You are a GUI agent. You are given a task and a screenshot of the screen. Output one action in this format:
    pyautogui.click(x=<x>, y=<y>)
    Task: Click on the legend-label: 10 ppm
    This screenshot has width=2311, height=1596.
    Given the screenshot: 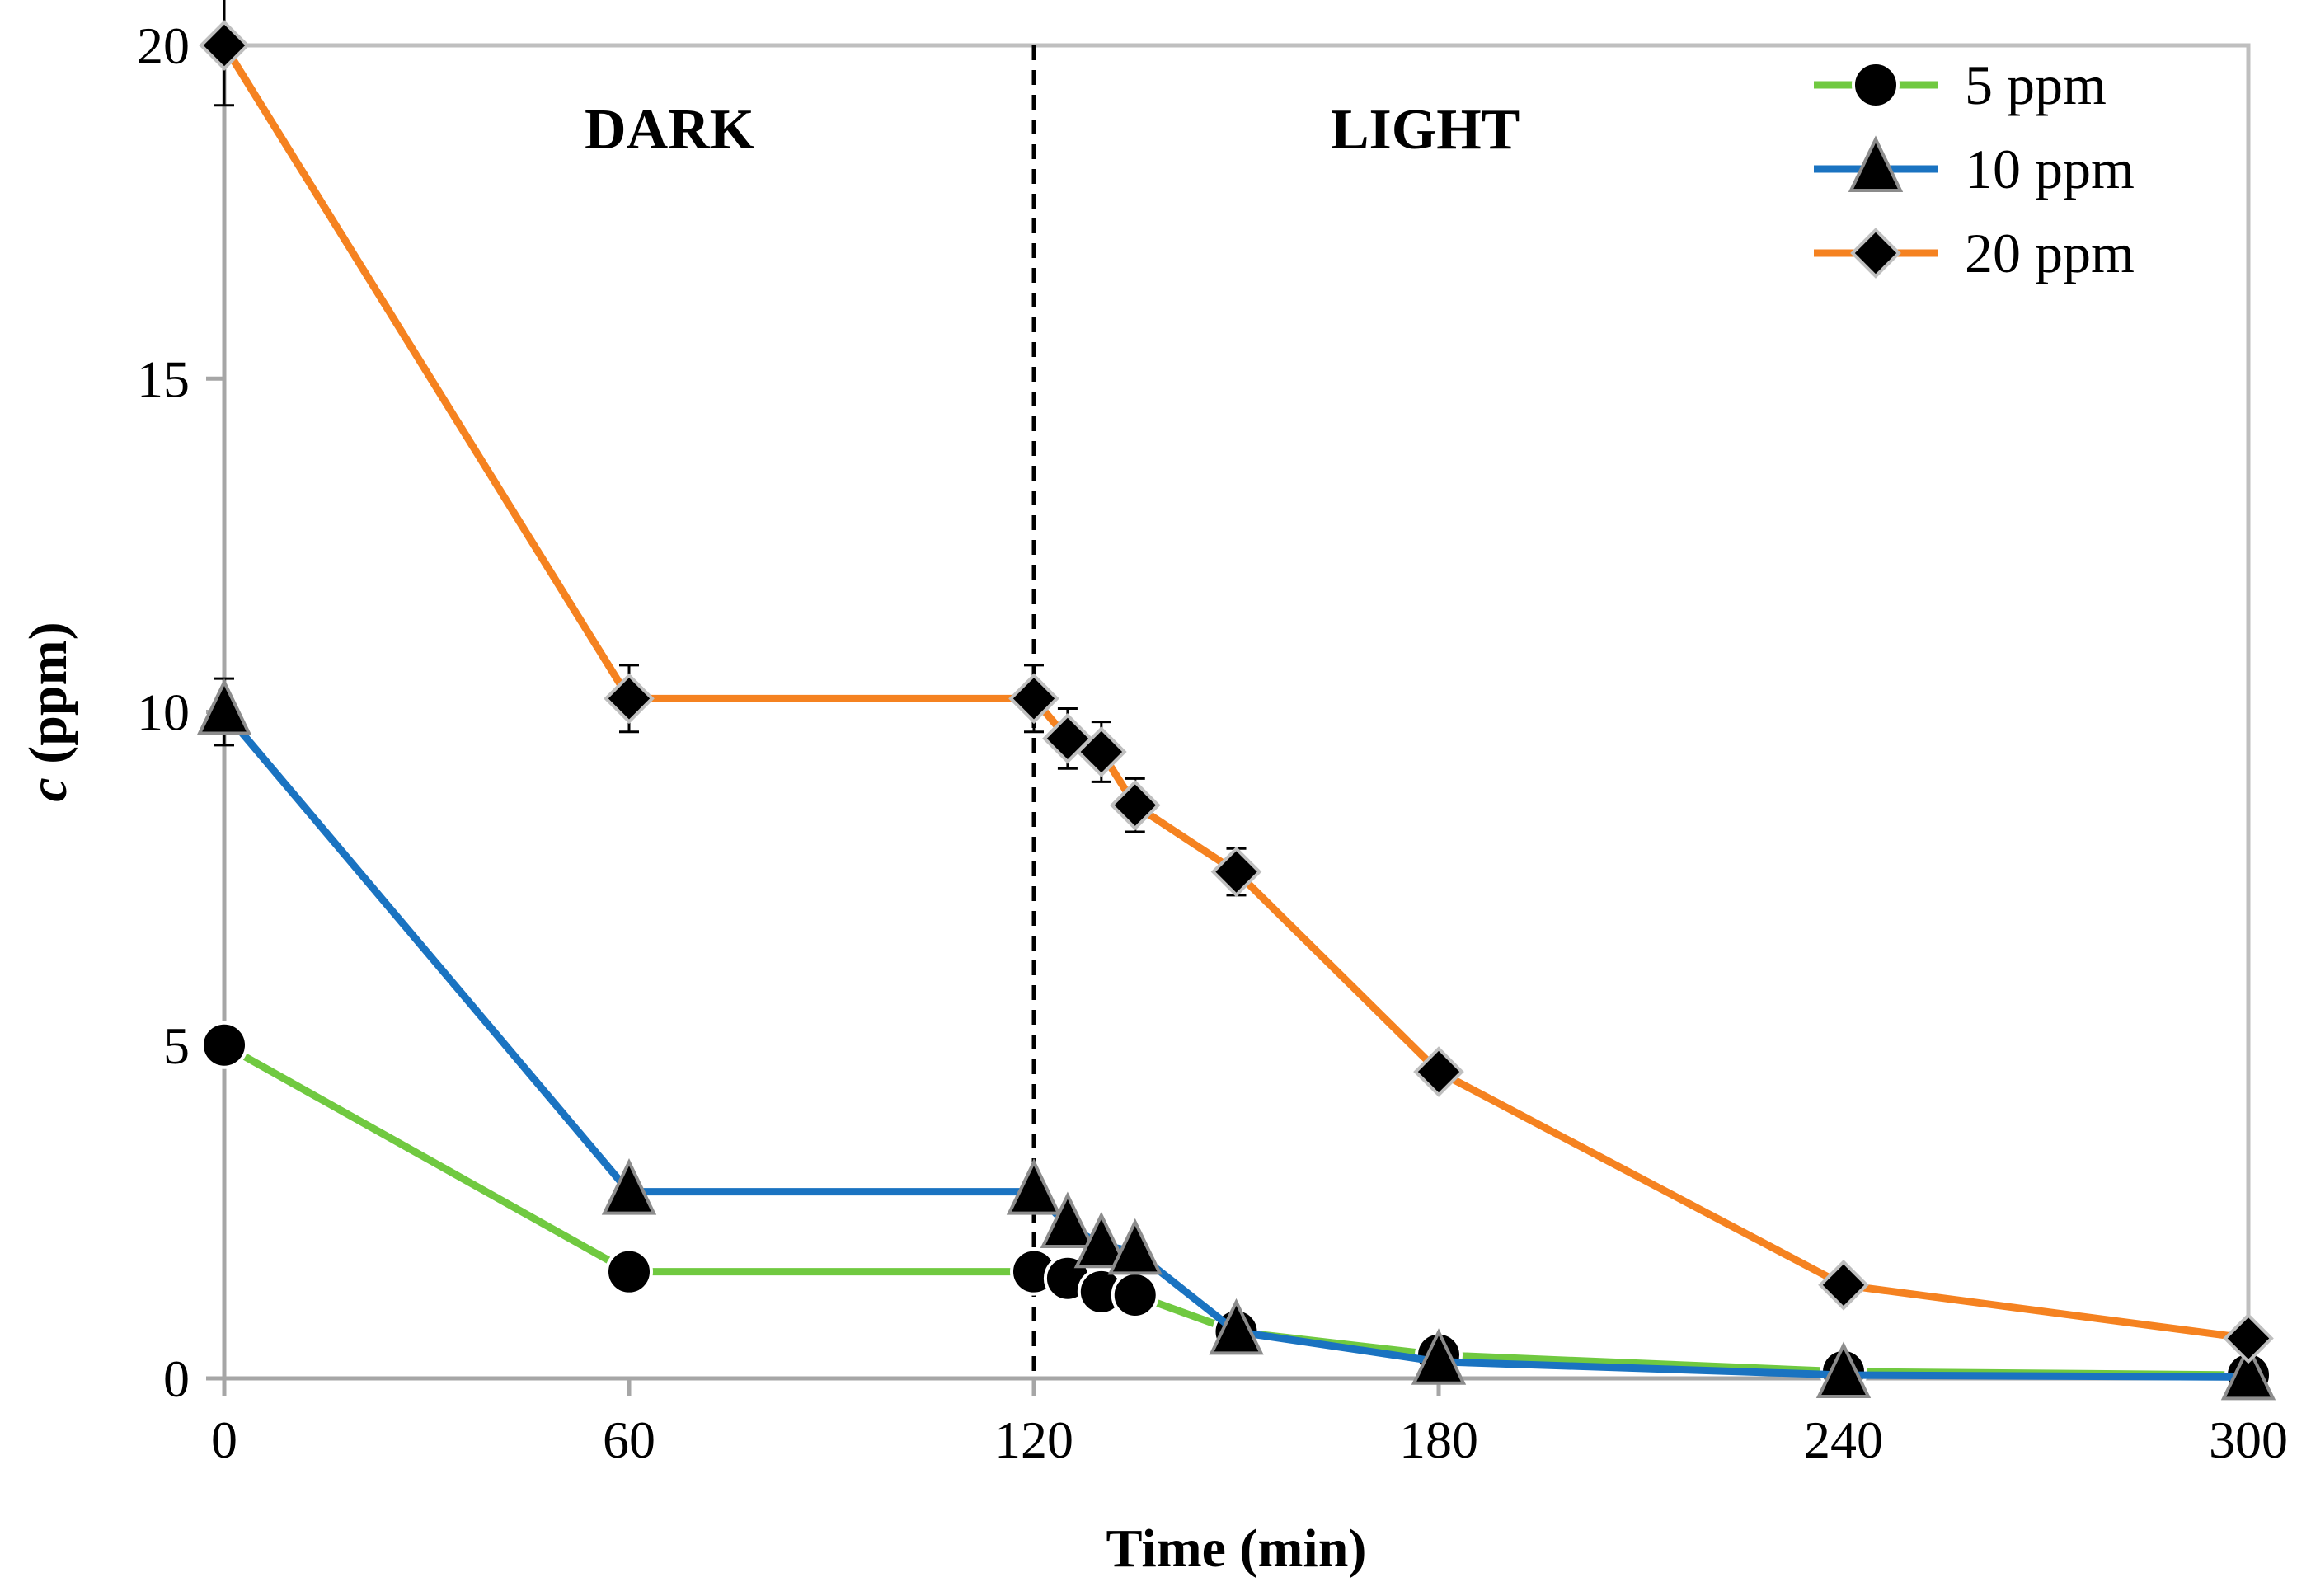 What is the action you would take?
    pyautogui.click(x=2050, y=169)
    